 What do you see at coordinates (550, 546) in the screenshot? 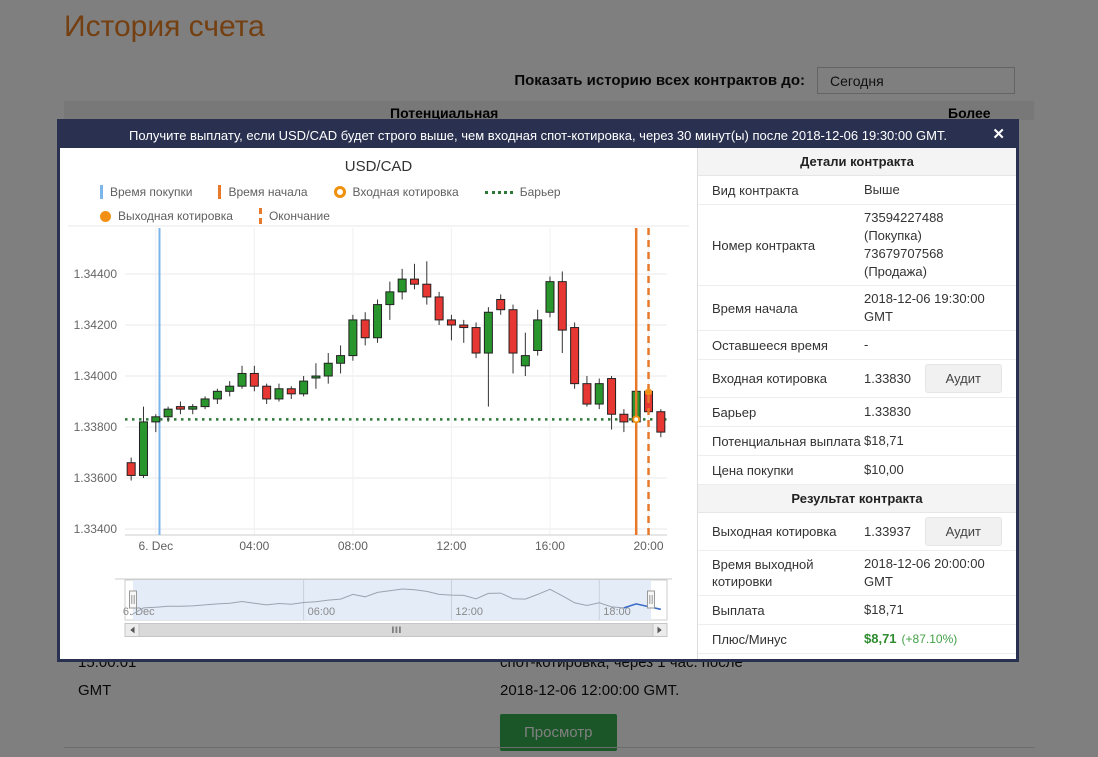
I see `x-axis-label: 16:00` at bounding box center [550, 546].